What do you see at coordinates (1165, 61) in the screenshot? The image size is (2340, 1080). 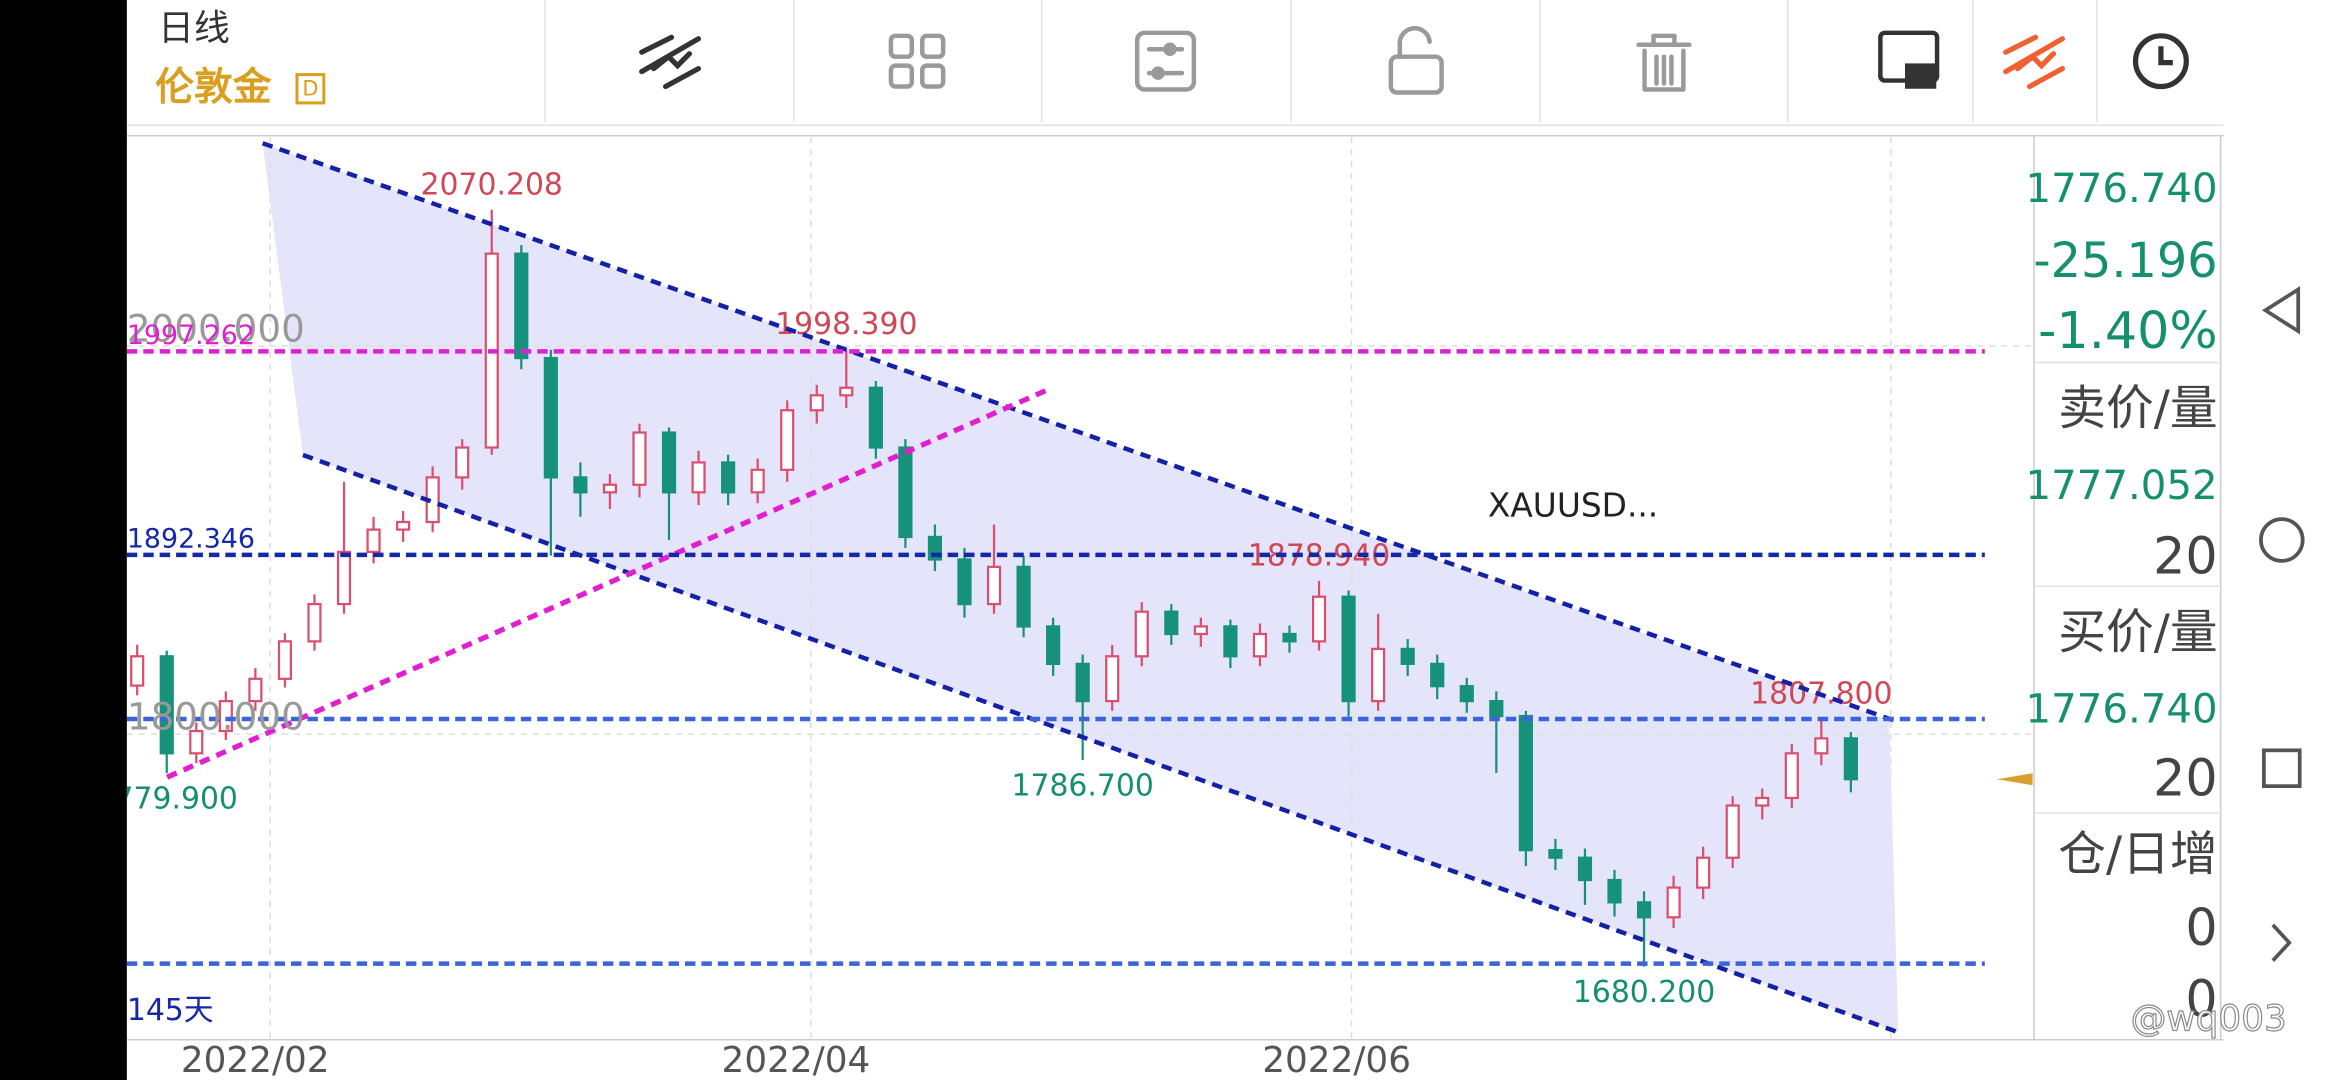 I see `settings-button` at bounding box center [1165, 61].